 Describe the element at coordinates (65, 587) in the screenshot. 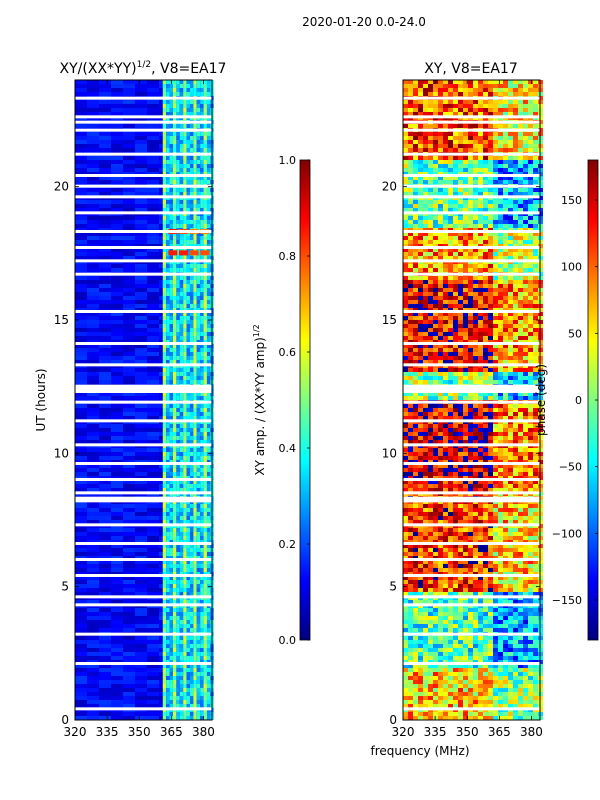

I see `y-tick-label: 5` at that location.